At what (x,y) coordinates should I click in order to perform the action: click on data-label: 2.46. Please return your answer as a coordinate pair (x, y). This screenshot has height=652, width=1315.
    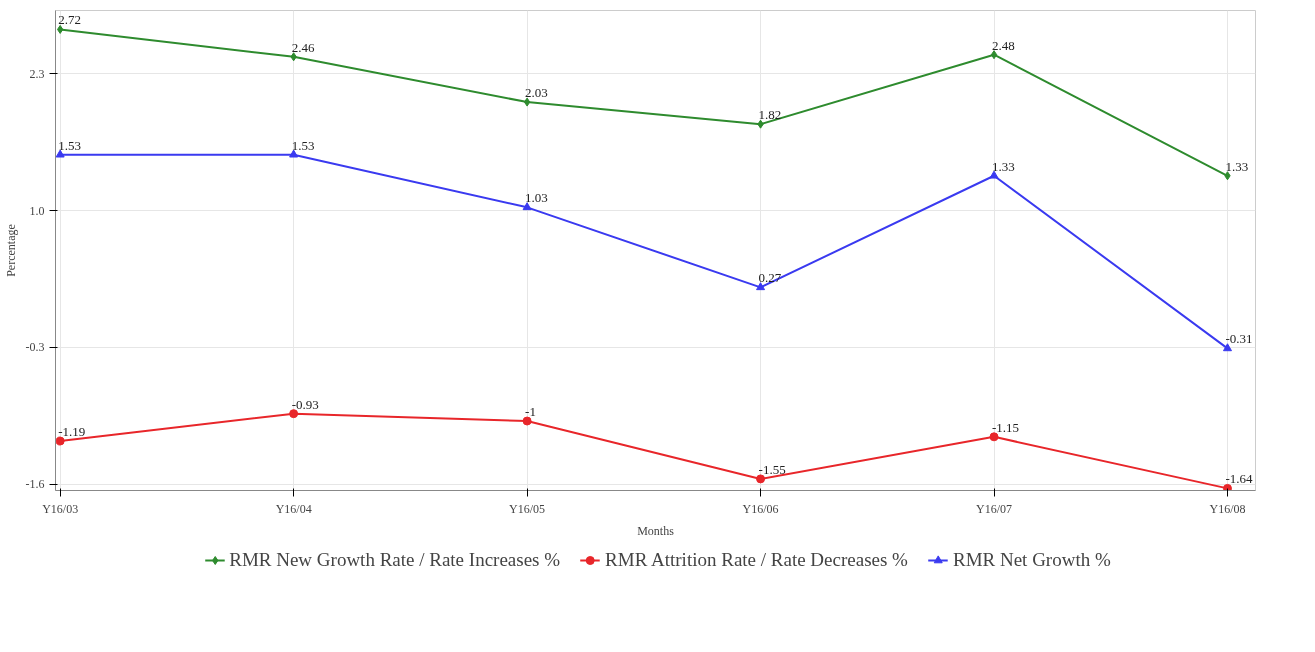
    Looking at the image, I should click on (303, 47).